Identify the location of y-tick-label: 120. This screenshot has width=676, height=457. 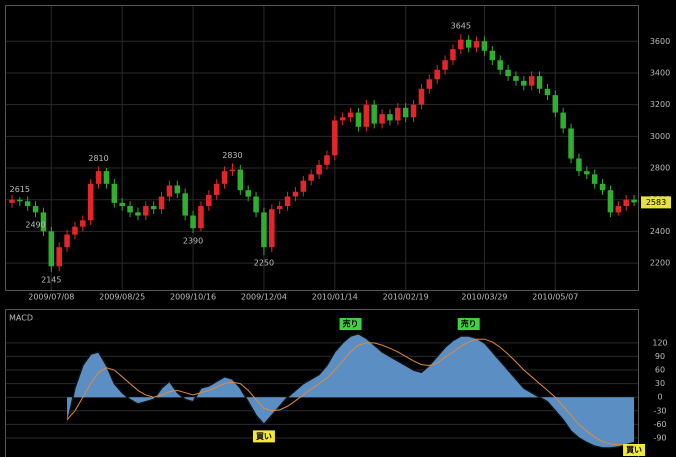
(659, 342).